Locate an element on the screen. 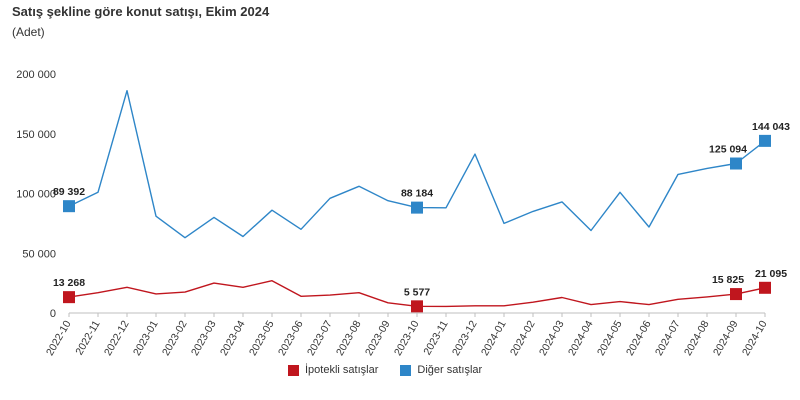 The height and width of the screenshot is (400, 800). x-tick-label: 2024-08 is located at coordinates (697, 338).